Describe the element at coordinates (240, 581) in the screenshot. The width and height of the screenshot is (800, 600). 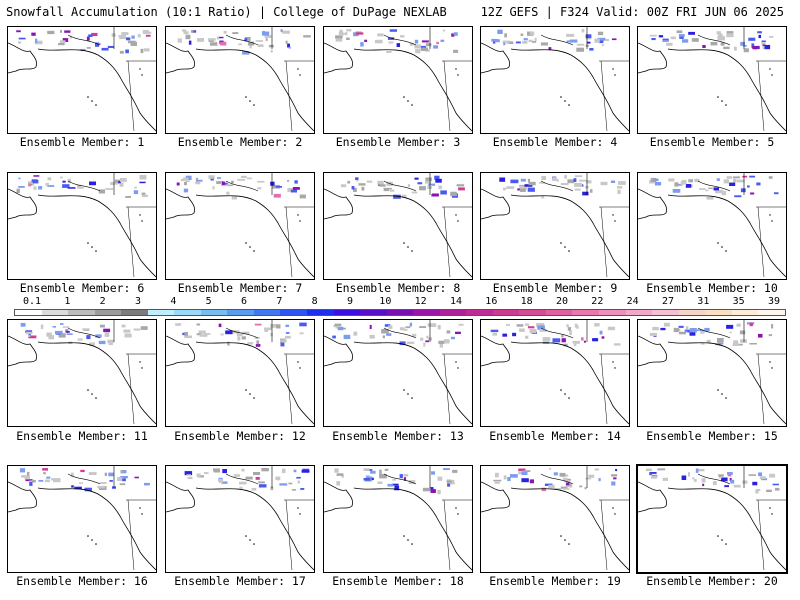
I see `ensemble-member-label-17: Ensemble Member: 17` at that location.